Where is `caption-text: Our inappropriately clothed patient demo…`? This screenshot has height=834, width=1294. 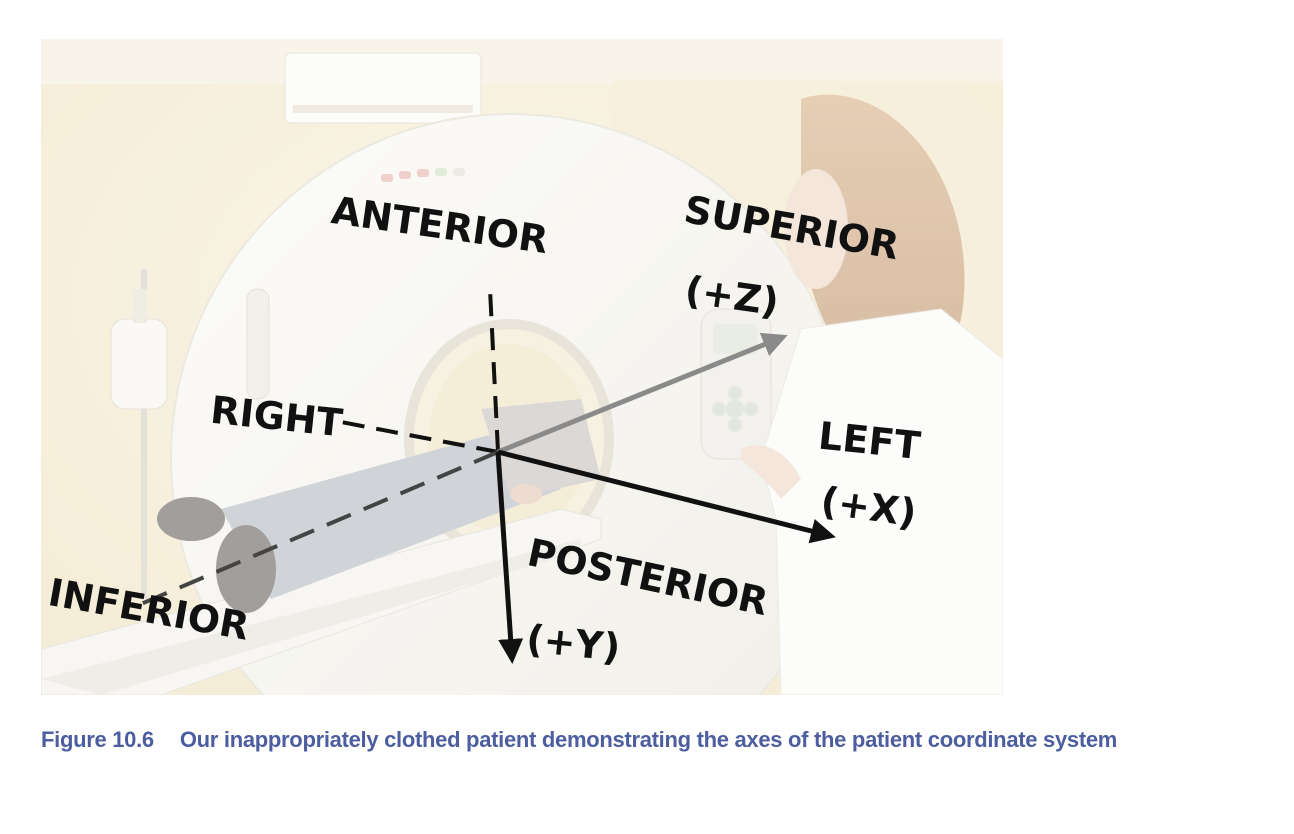
caption-text: Our inappropriately clothed patient demo… is located at coordinates (648, 739).